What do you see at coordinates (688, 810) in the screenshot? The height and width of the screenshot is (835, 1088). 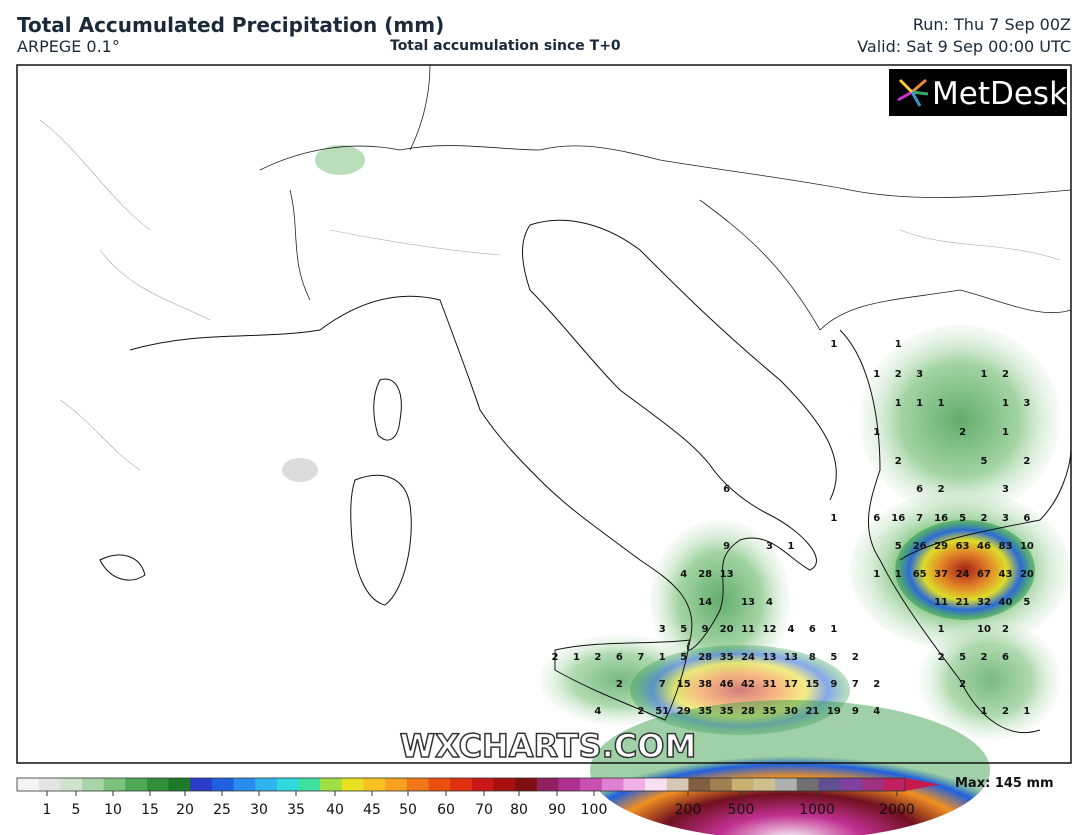 I see `colorbar-tick-label: 200` at bounding box center [688, 810].